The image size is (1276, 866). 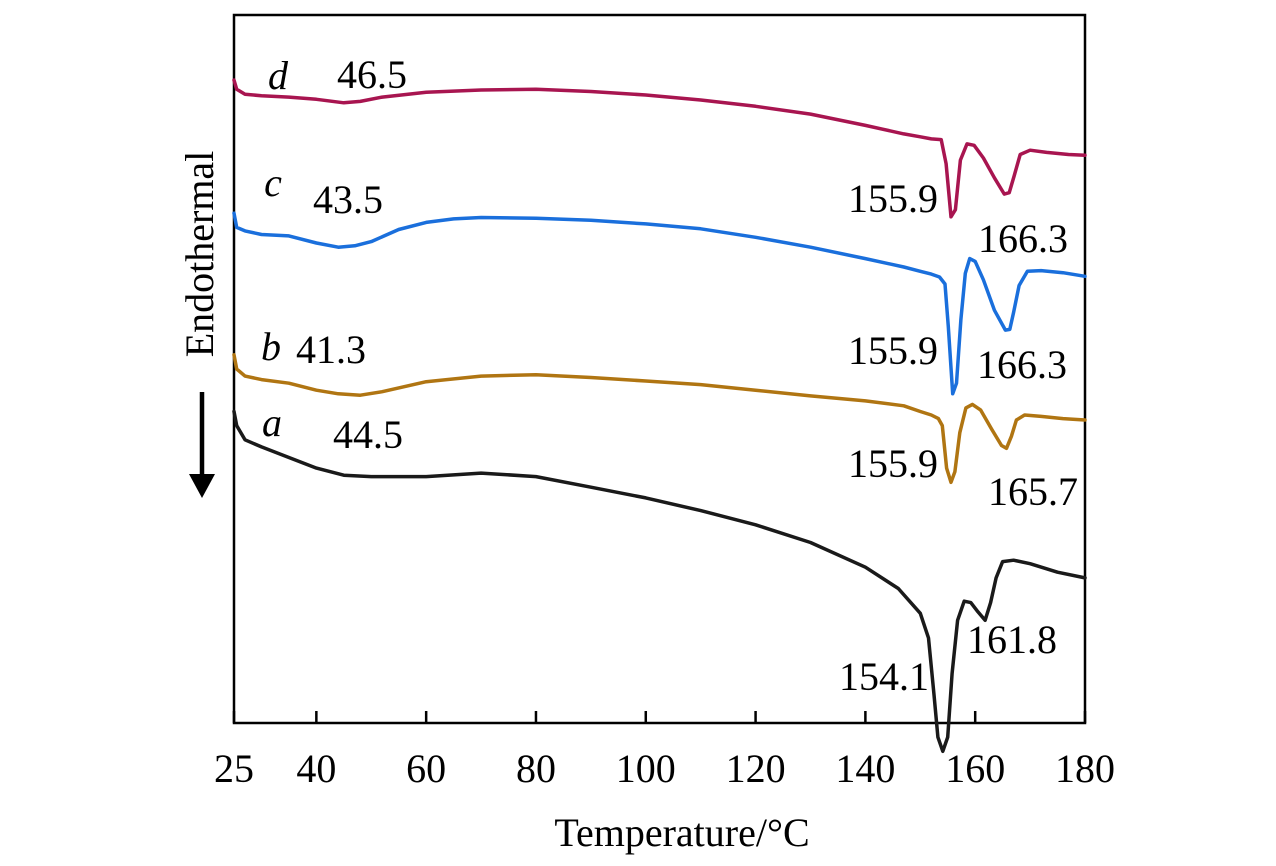 What do you see at coordinates (199, 254) in the screenshot?
I see `y-axis-title: Endothermal` at bounding box center [199, 254].